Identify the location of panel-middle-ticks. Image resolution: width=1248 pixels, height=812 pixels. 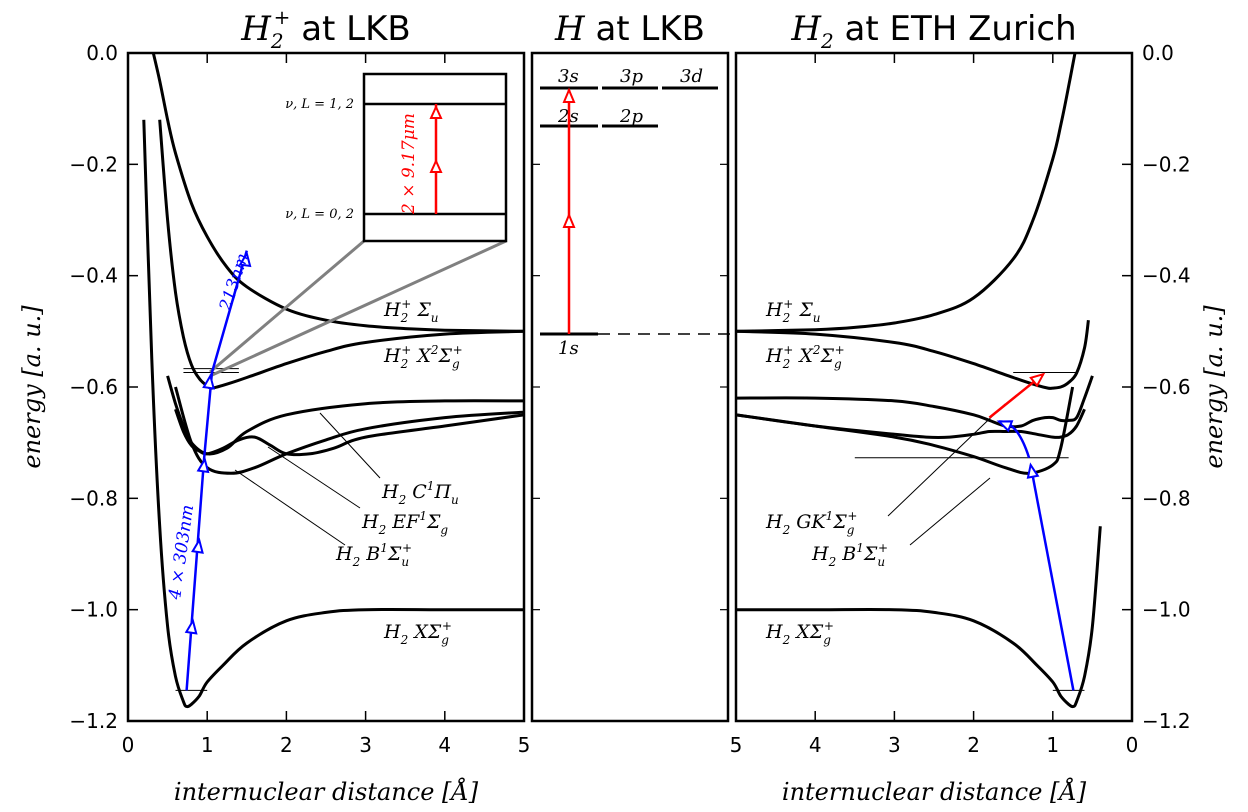
(630, 387).